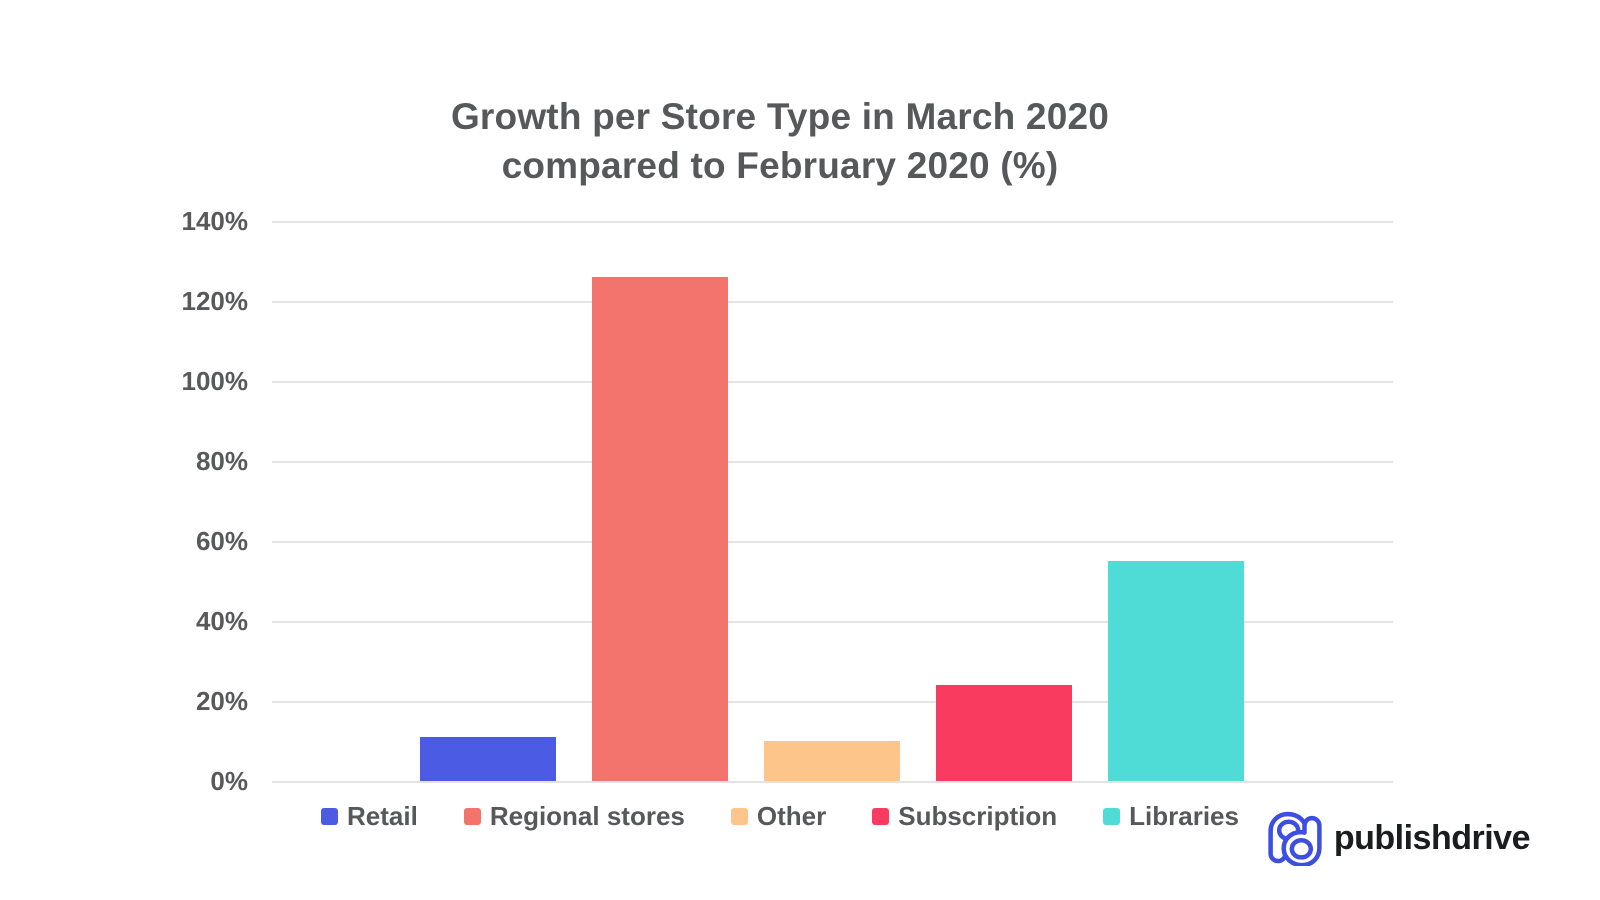 The width and height of the screenshot is (1600, 900). I want to click on chart-title-line2: compared to February 2020 (%), so click(780, 165).